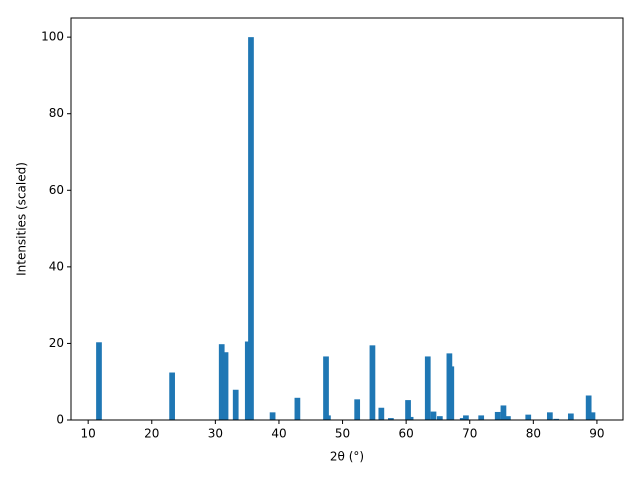 The image size is (640, 480). What do you see at coordinates (60, 420) in the screenshot?
I see `y-tick-label: 0` at bounding box center [60, 420].